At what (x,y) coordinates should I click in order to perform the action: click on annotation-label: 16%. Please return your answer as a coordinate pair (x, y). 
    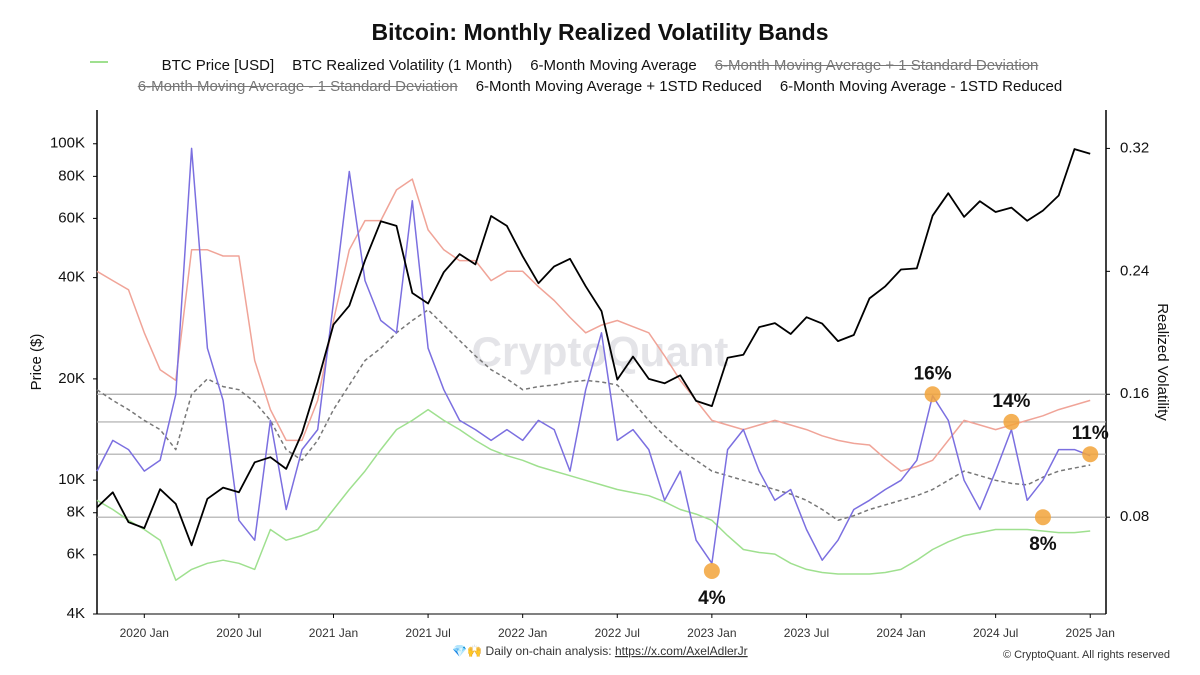
    Looking at the image, I should click on (933, 373).